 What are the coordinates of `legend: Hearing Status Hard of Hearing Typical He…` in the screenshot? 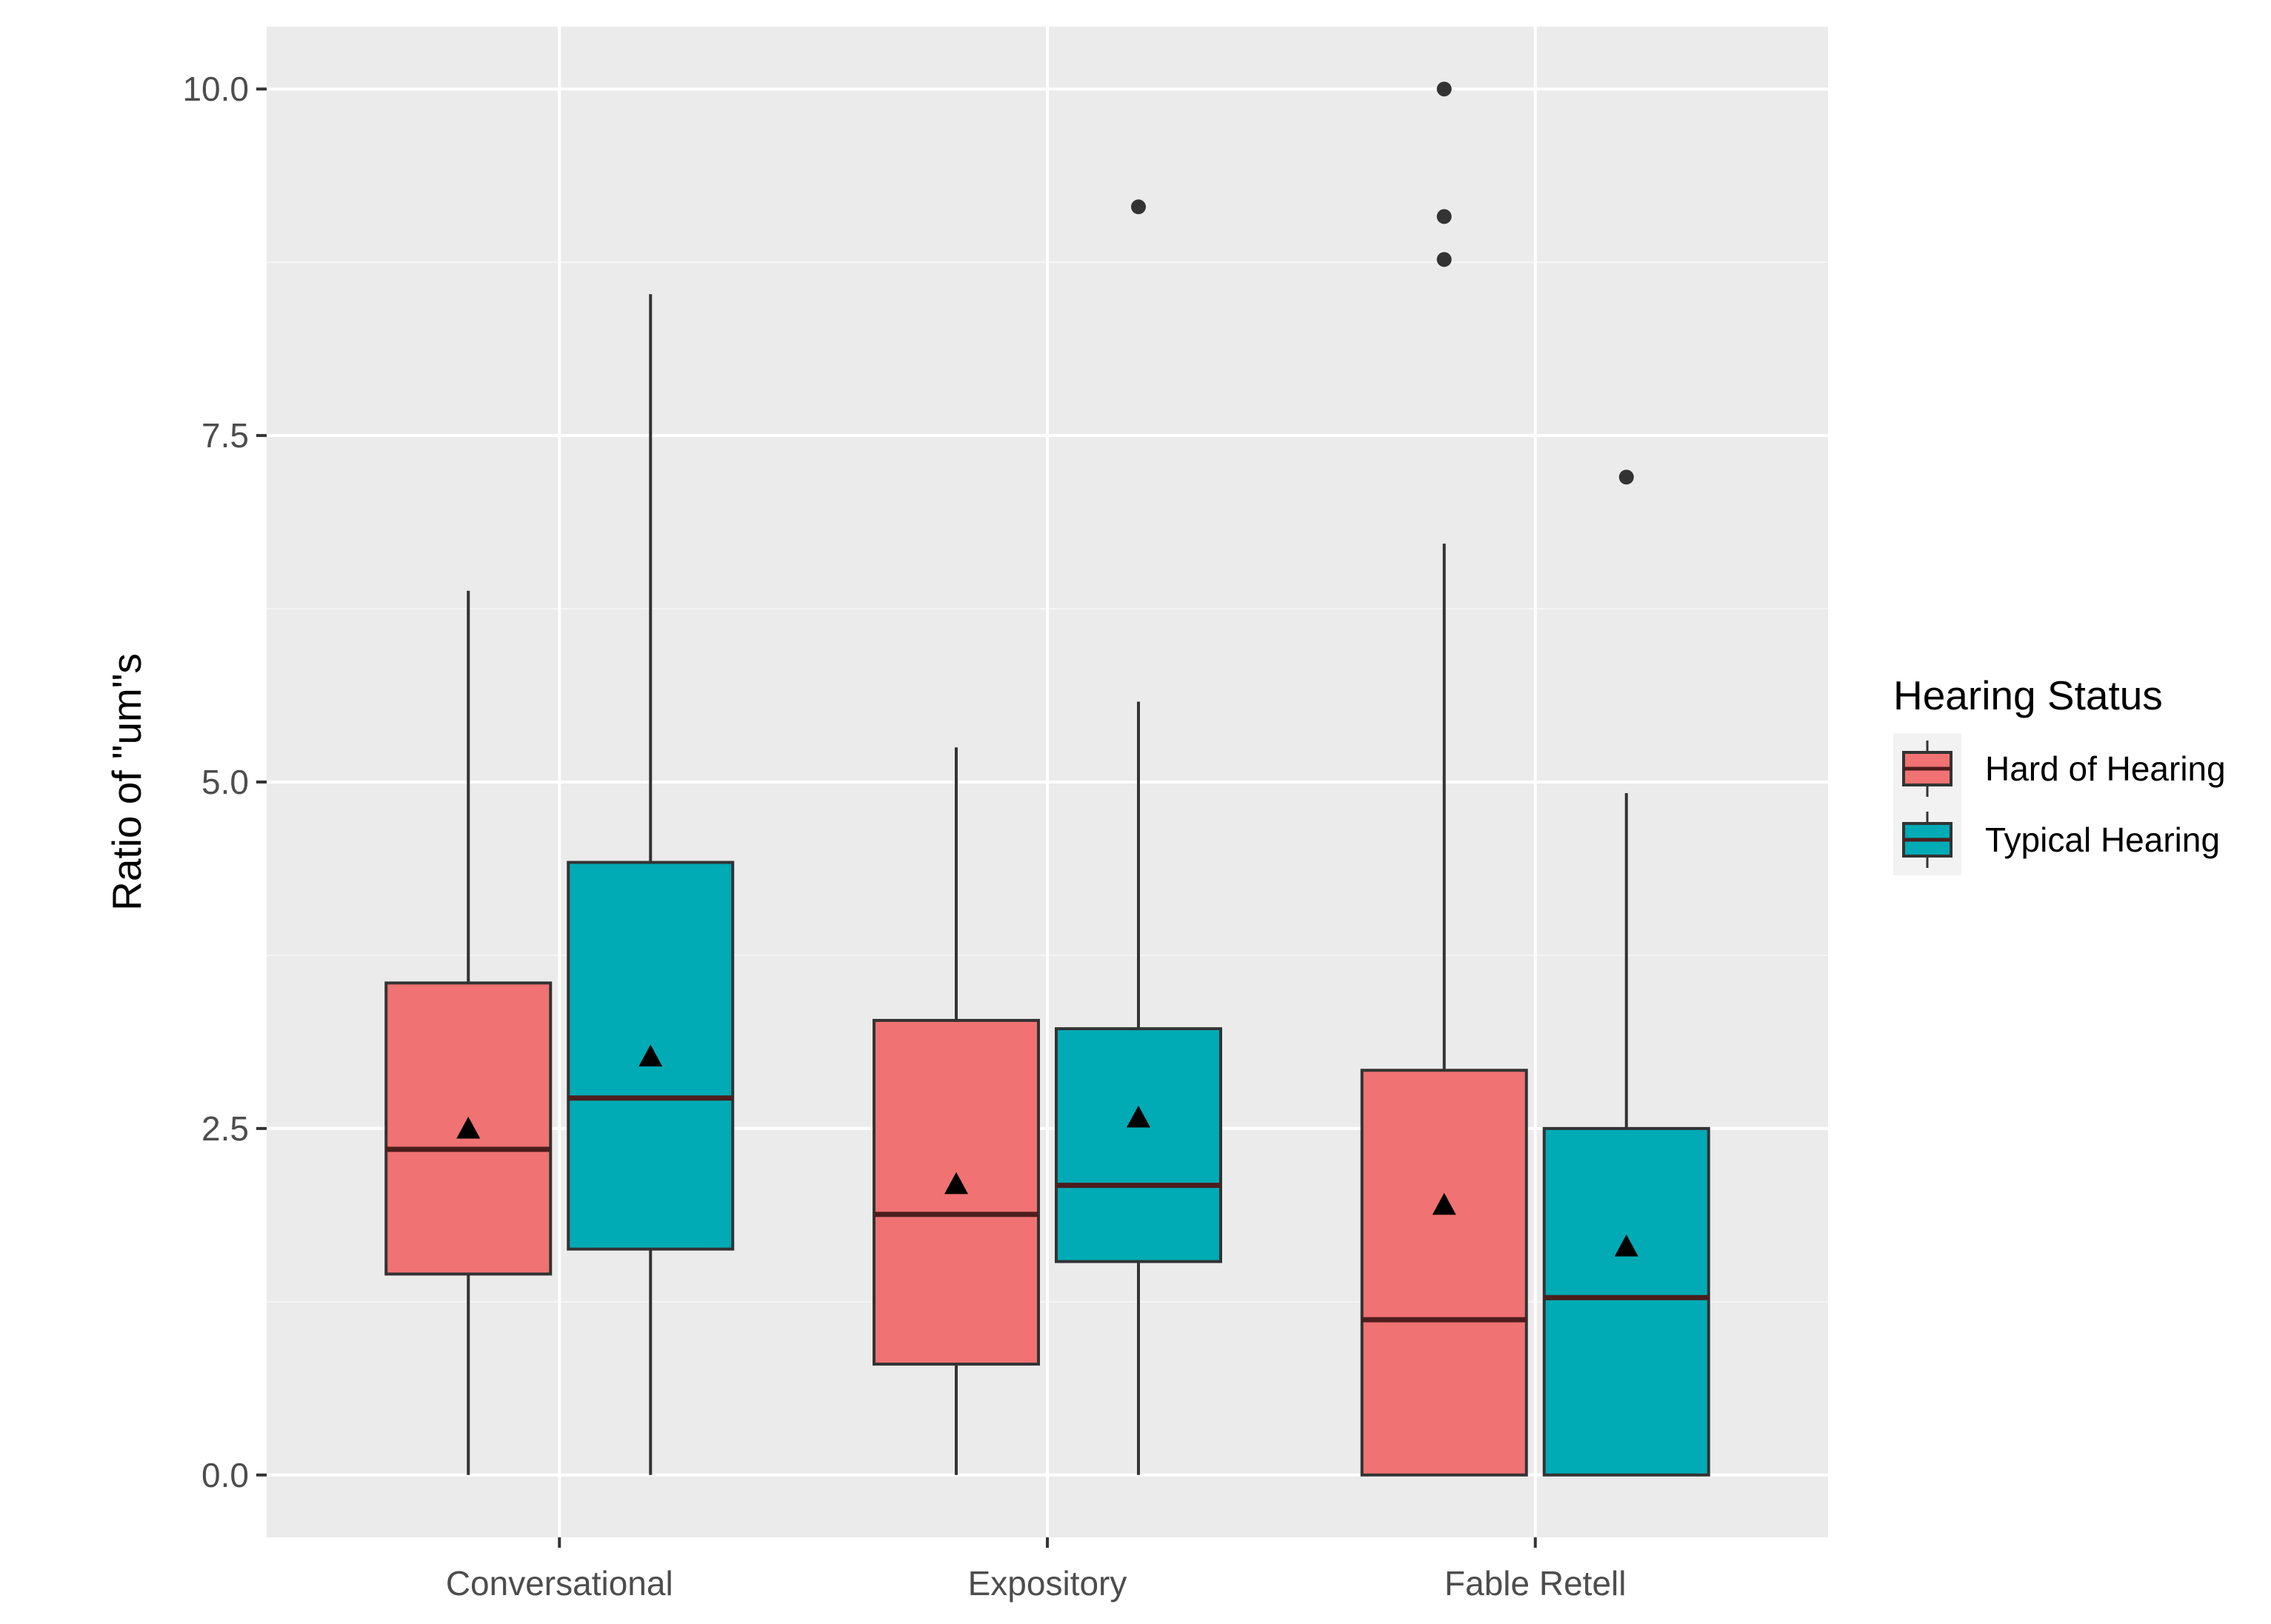 It's located at (2059, 773).